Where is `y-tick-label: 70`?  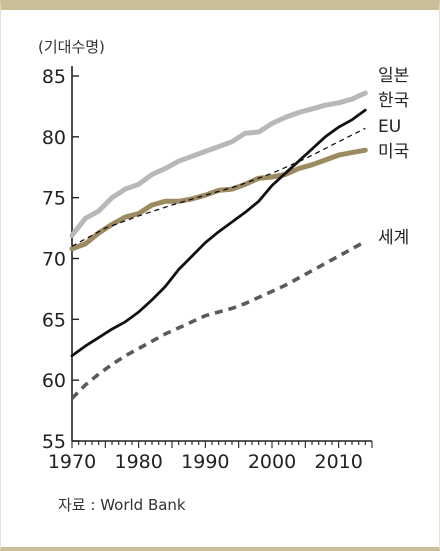 y-tick-label: 70 is located at coordinates (54, 260).